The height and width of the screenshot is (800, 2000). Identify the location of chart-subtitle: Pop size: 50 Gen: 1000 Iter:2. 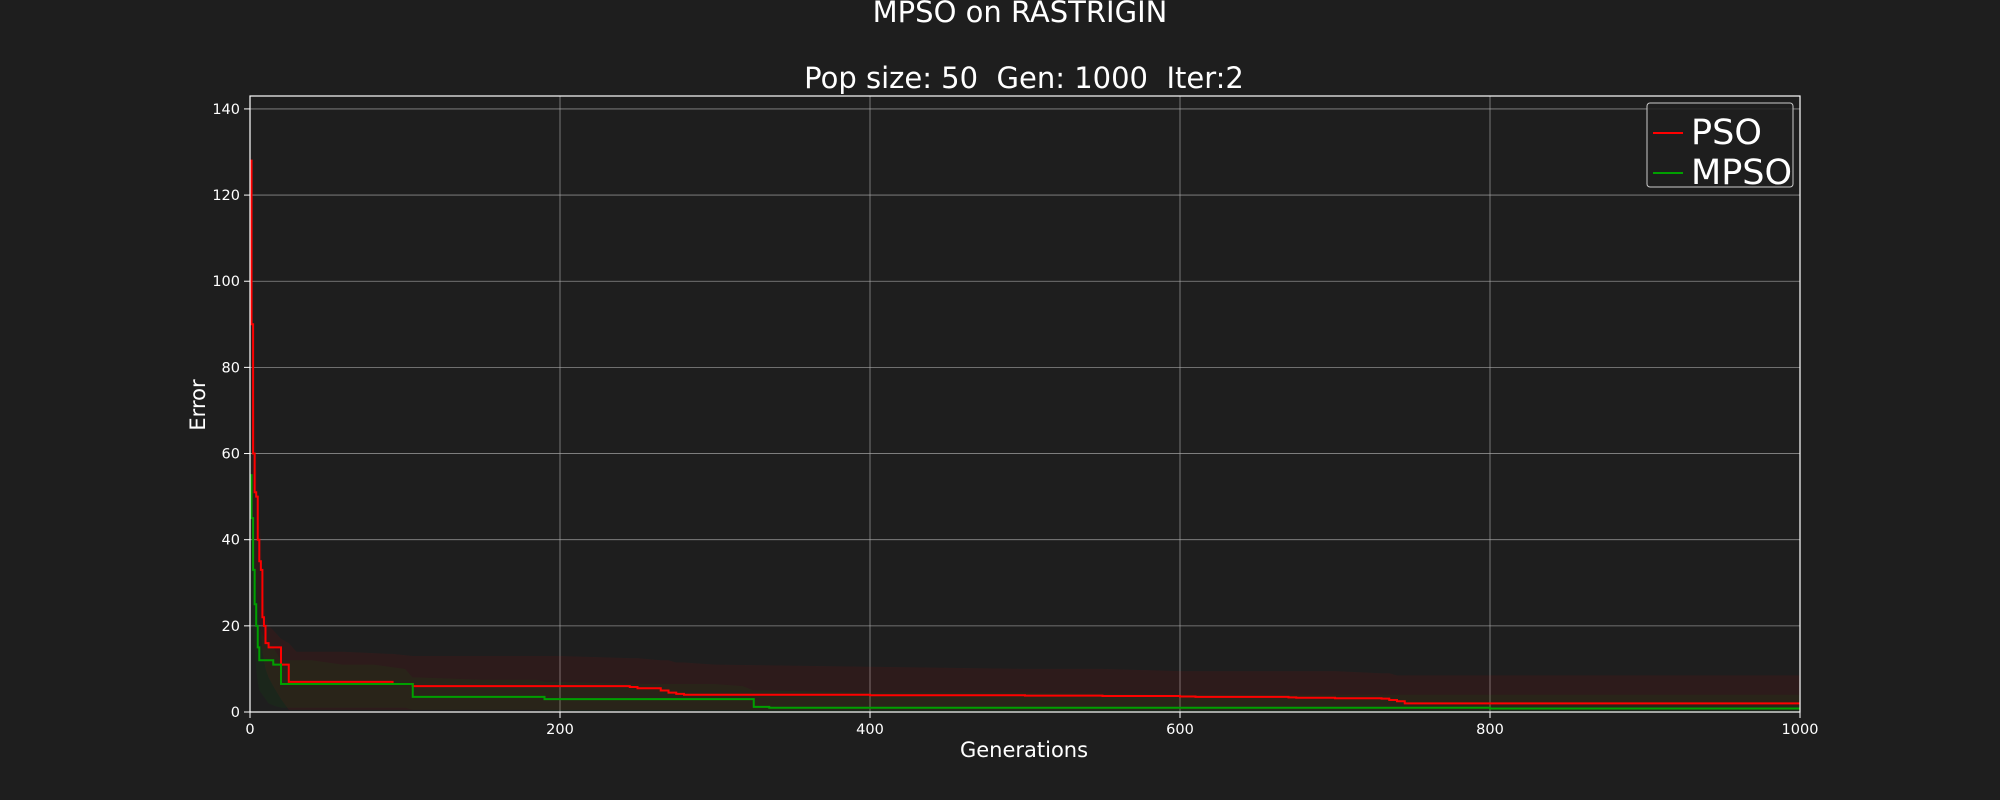
(1024, 78).